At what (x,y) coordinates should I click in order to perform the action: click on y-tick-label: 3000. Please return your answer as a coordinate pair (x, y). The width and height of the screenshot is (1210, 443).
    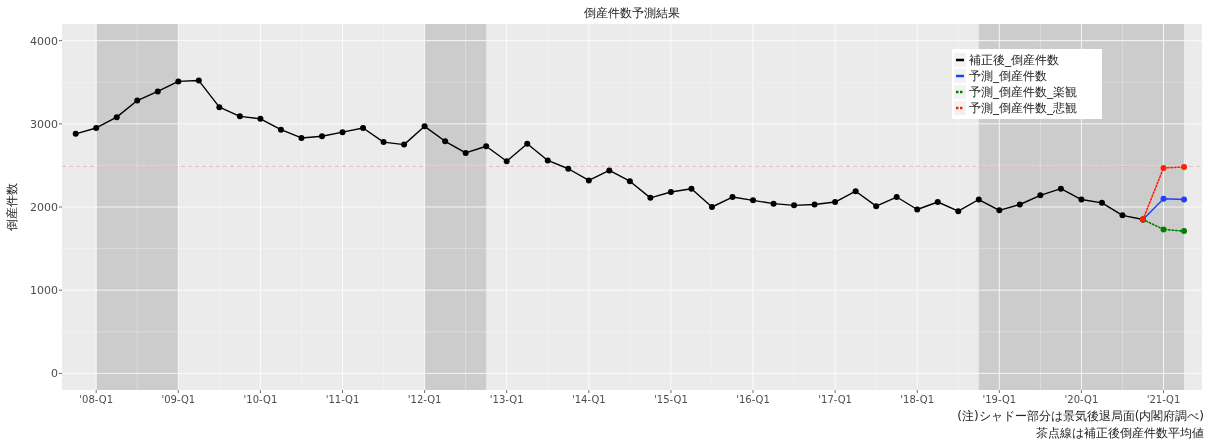
    Looking at the image, I should click on (44, 124).